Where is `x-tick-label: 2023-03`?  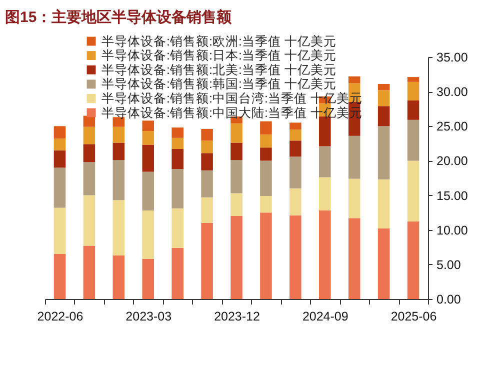
x-tick-label: 2023-03 is located at coordinates (149, 317).